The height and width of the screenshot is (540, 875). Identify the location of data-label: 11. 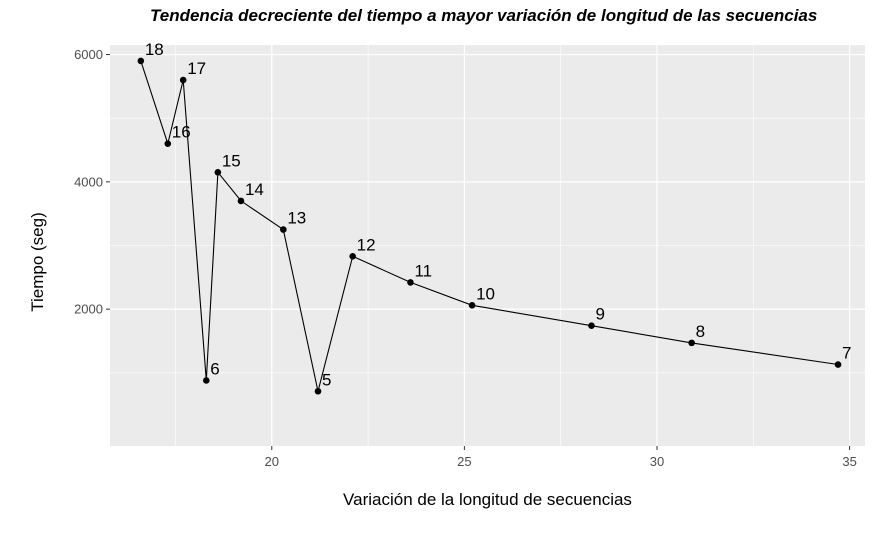
(423, 270).